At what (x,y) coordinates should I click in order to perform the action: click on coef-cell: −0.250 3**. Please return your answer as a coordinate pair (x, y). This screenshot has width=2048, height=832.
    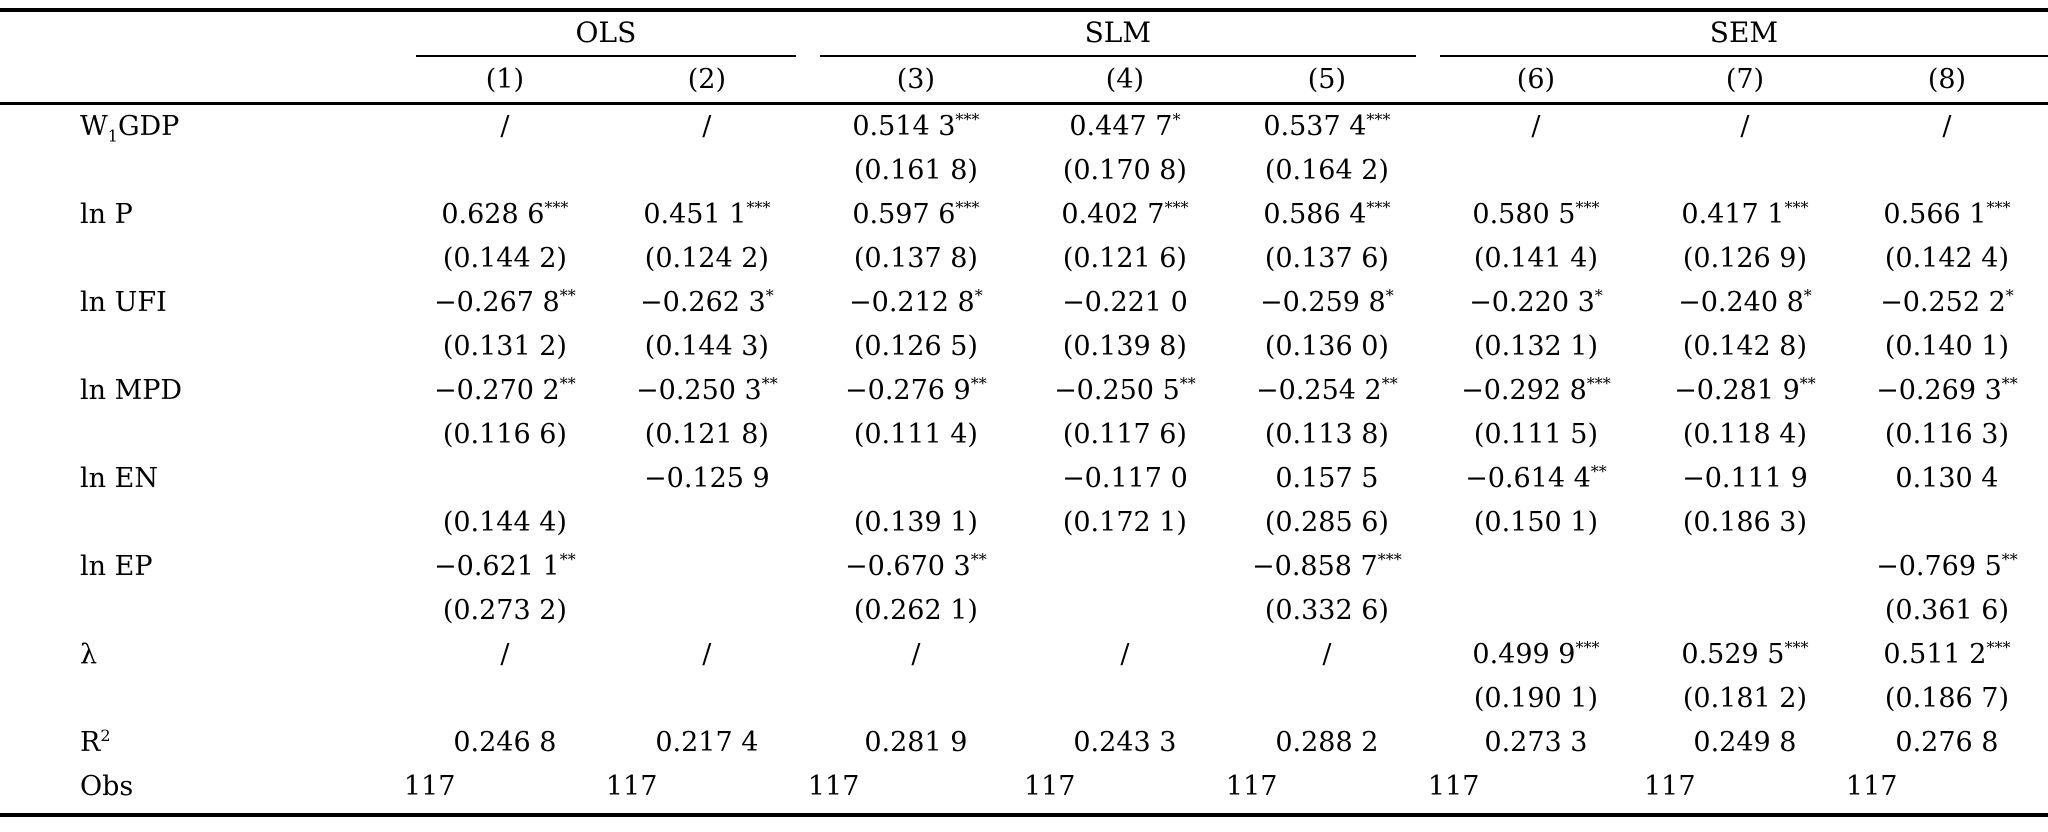
    Looking at the image, I should click on (707, 391).